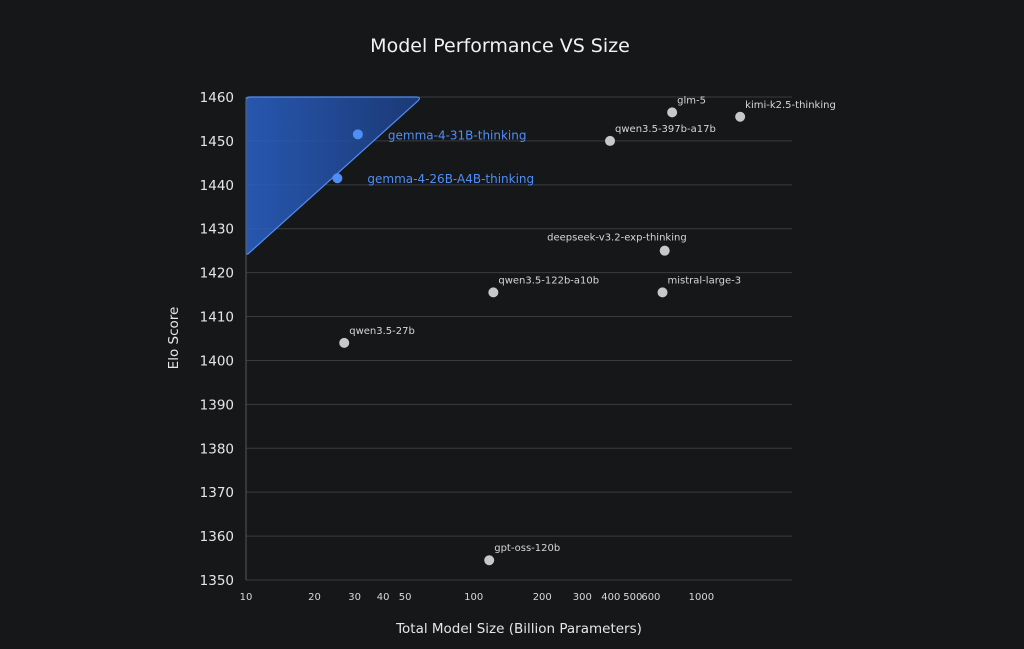  Describe the element at coordinates (650, 597) in the screenshot. I see `x-tick-label-600: 600` at that location.